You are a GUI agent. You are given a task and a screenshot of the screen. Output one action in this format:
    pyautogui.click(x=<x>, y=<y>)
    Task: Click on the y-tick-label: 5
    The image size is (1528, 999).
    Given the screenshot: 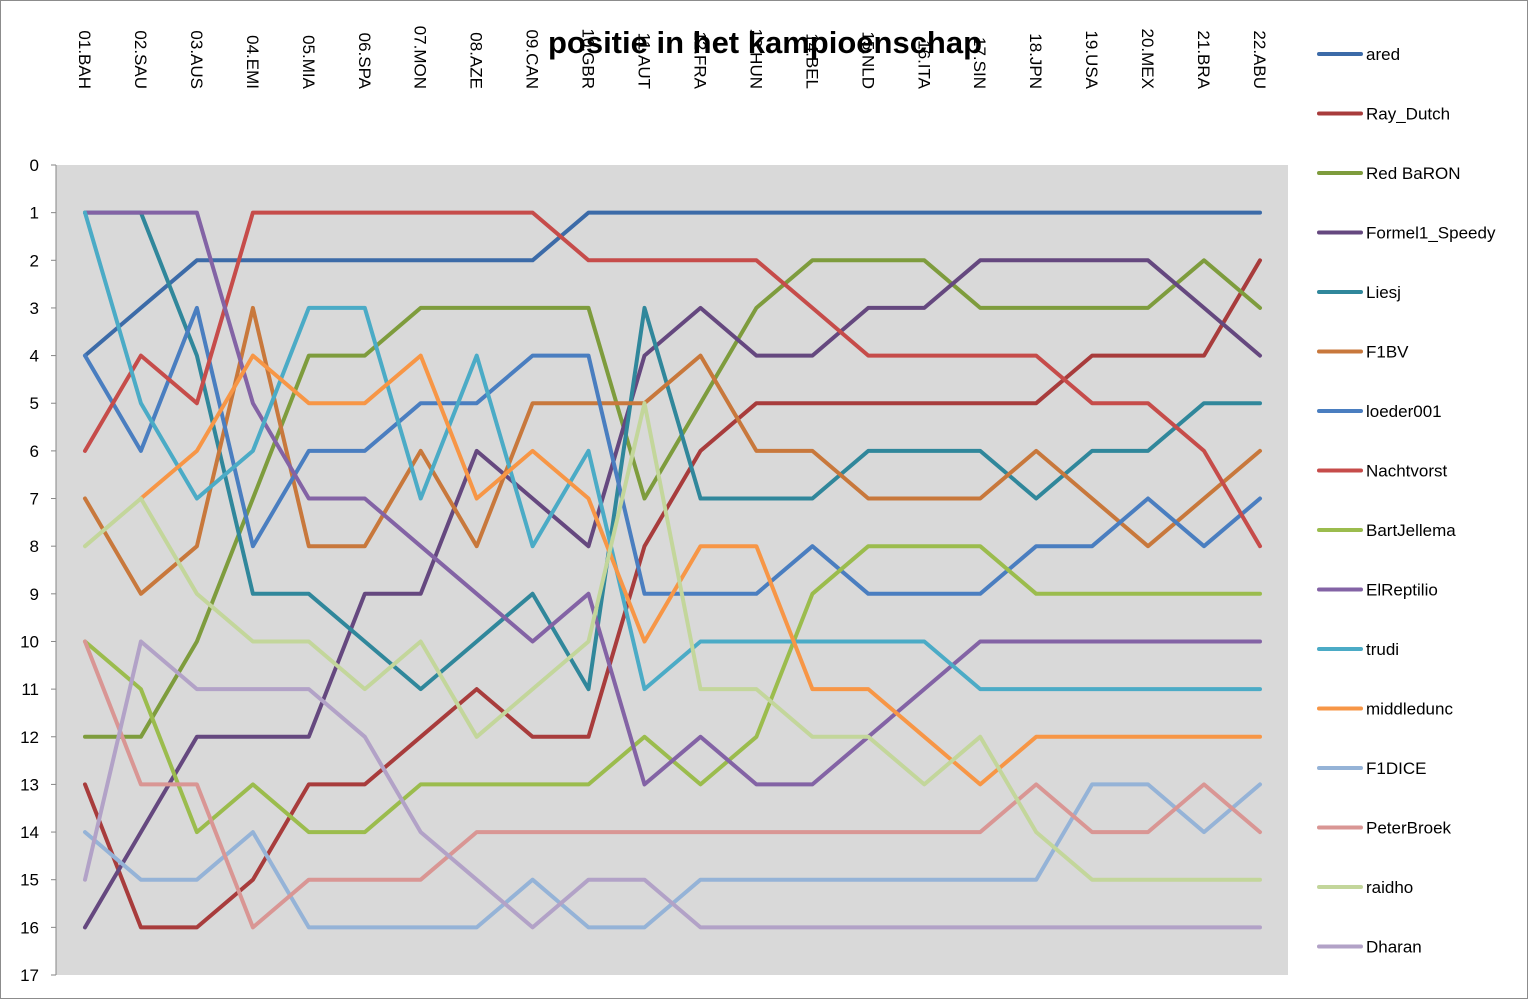 What is the action you would take?
    pyautogui.click(x=34, y=403)
    